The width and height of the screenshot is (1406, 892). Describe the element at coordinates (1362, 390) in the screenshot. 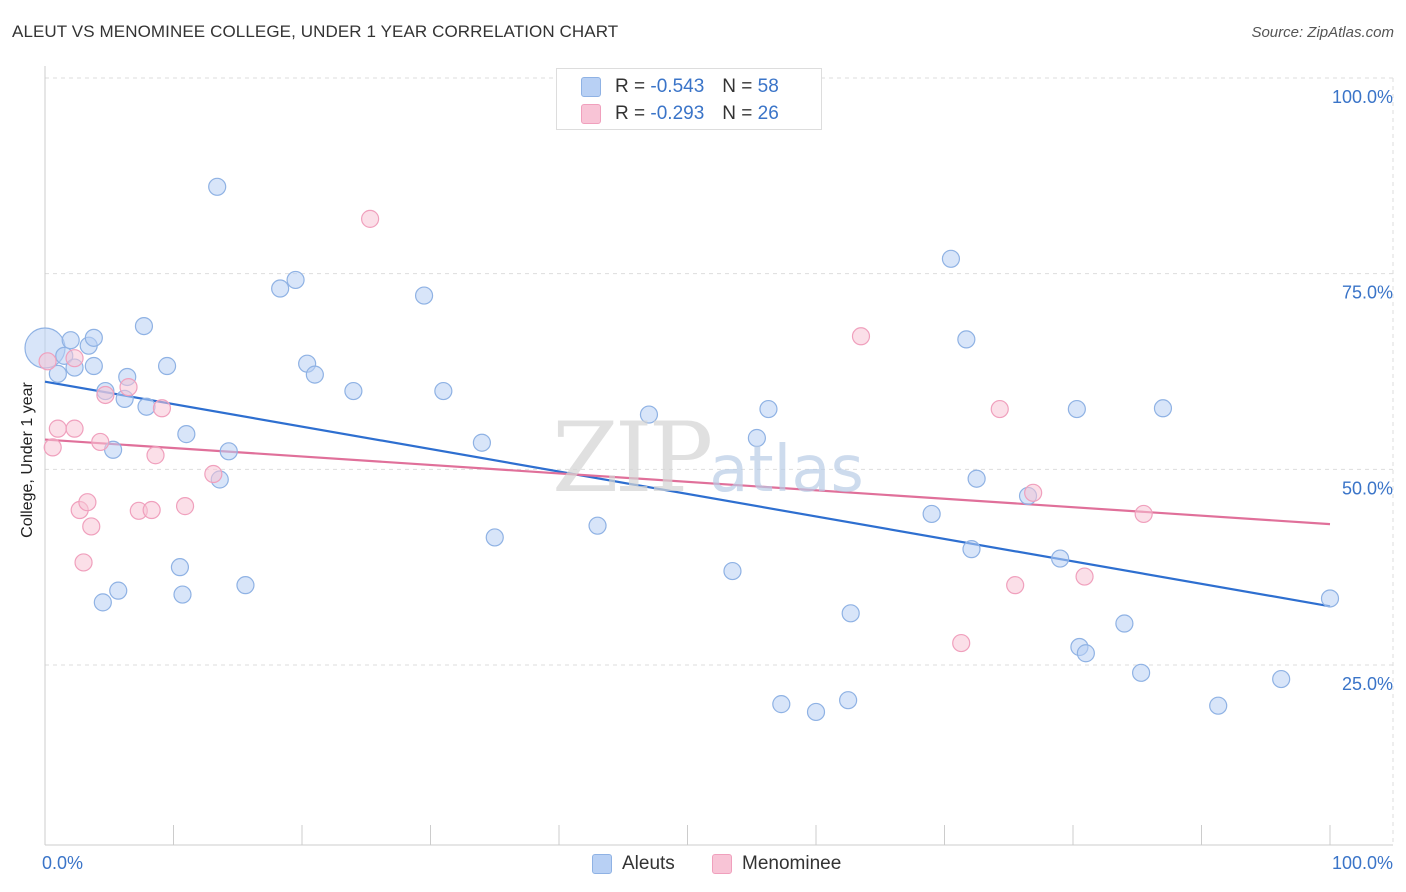

I see `y-tick-labels: 25.0% 50.0% 75.0% 100.0%` at that location.